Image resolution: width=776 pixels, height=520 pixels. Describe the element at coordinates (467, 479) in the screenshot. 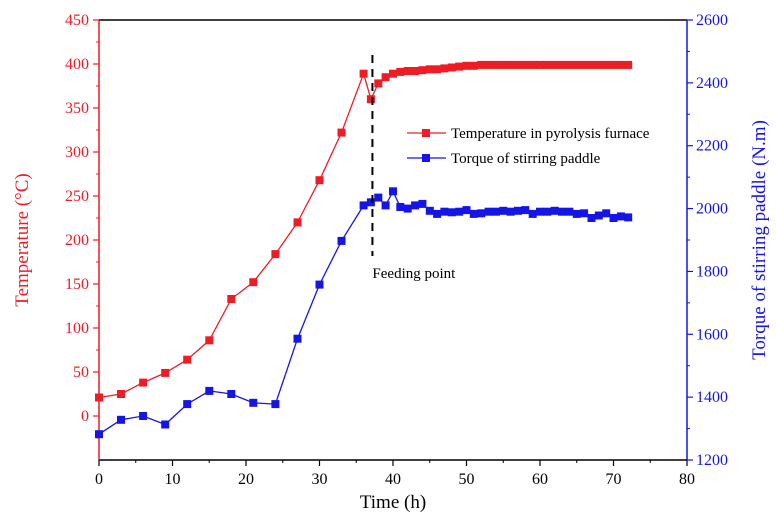

I see `x-tick-label: 50` at that location.